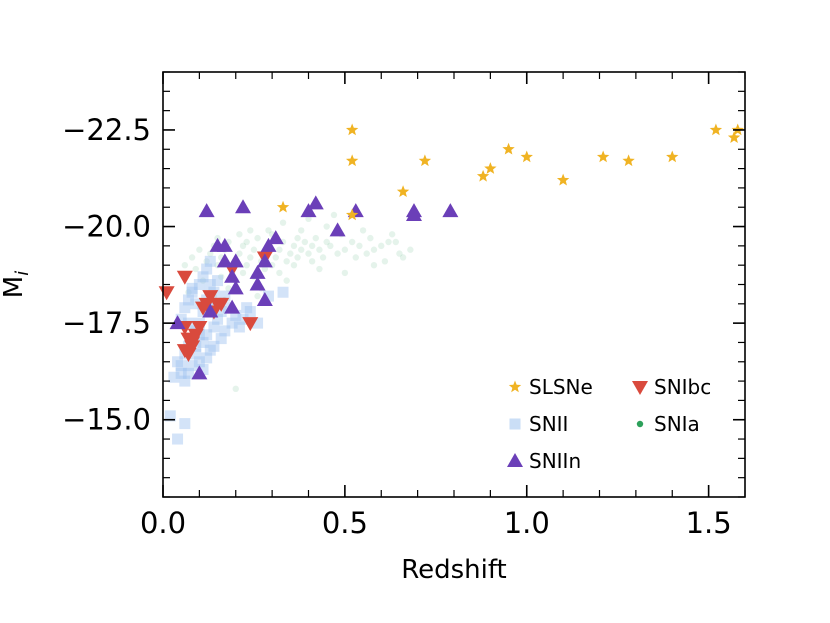  I want to click on y-axis-label: Mi, so click(16, 284).